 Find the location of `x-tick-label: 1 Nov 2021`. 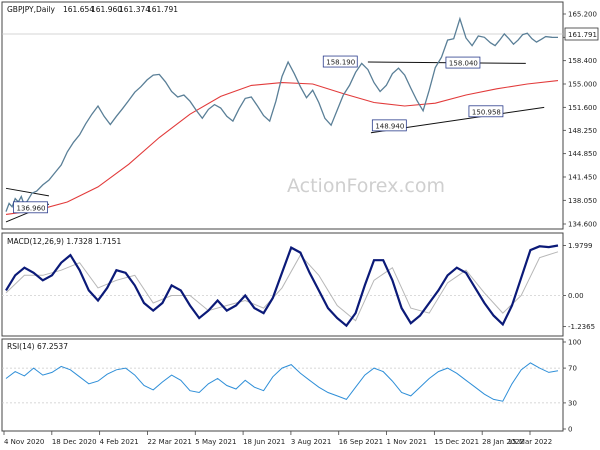

x-tick-label: 1 Nov 2021 is located at coordinates (407, 442).